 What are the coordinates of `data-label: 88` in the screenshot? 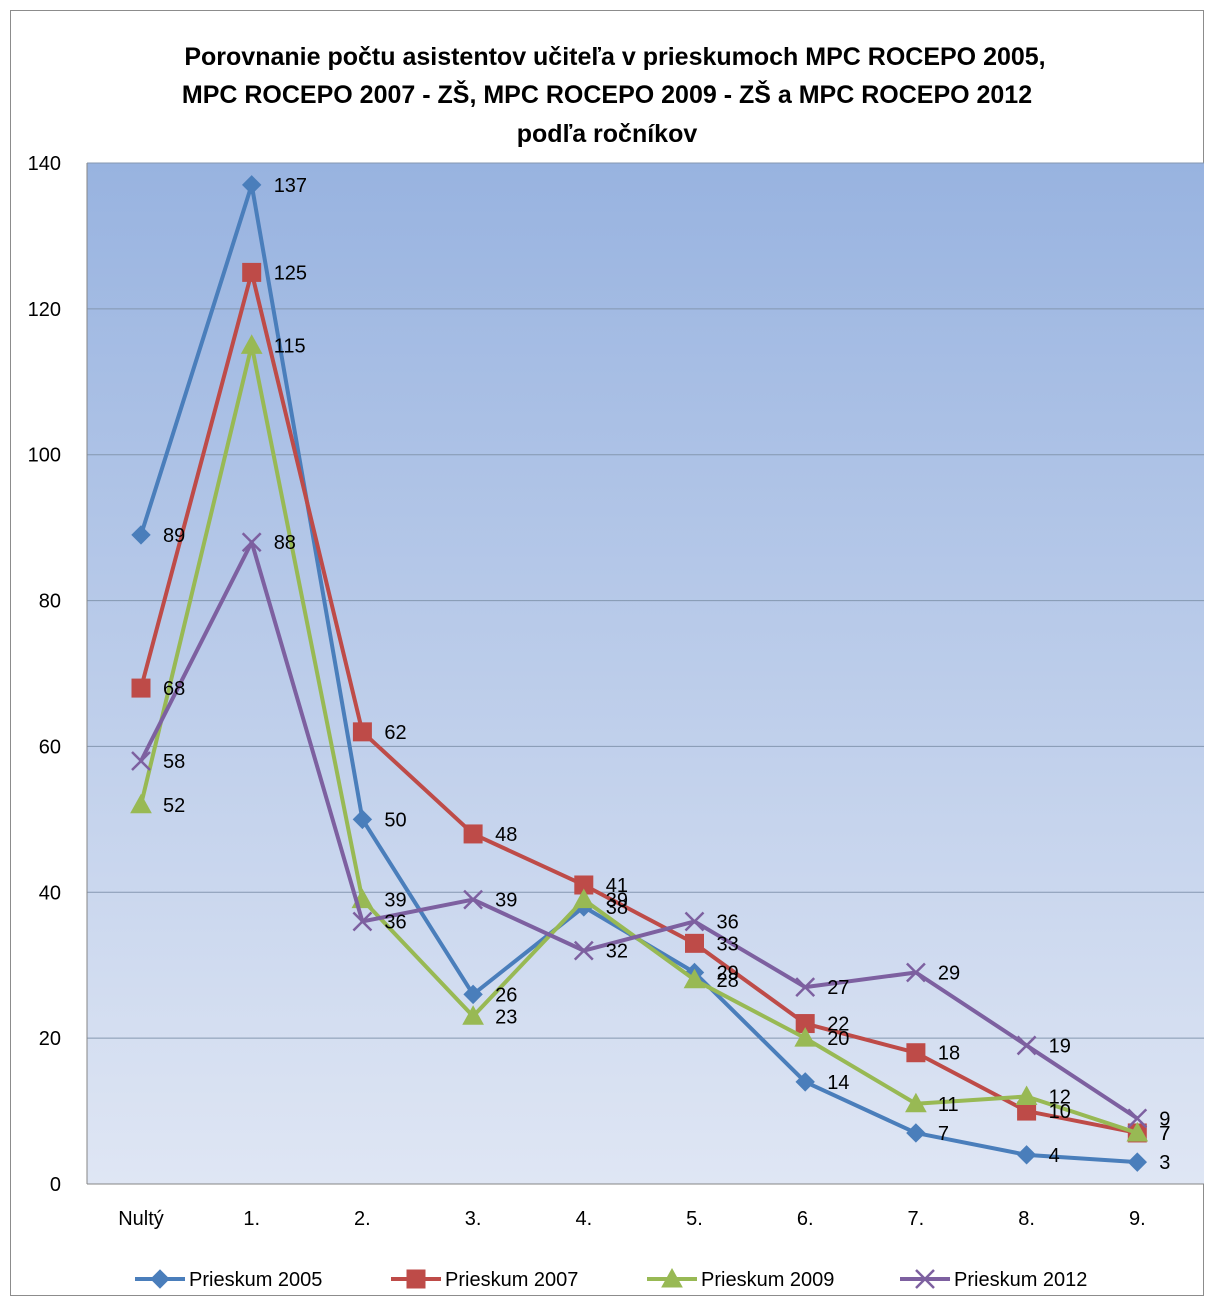 It's located at (285, 543).